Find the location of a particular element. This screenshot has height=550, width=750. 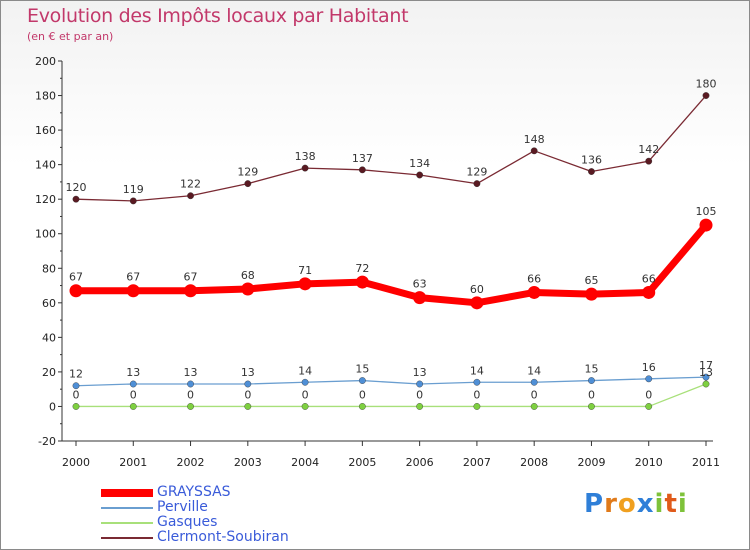

legend-label-clermont-soubiran: Clermont-Soubiran is located at coordinates (223, 537).